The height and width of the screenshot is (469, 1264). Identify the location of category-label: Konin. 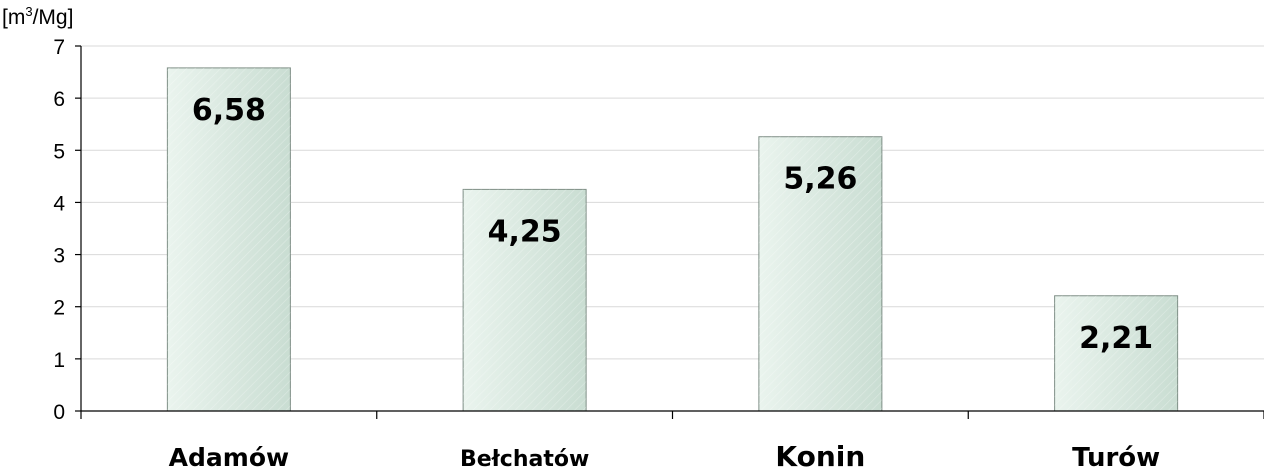
(820, 454).